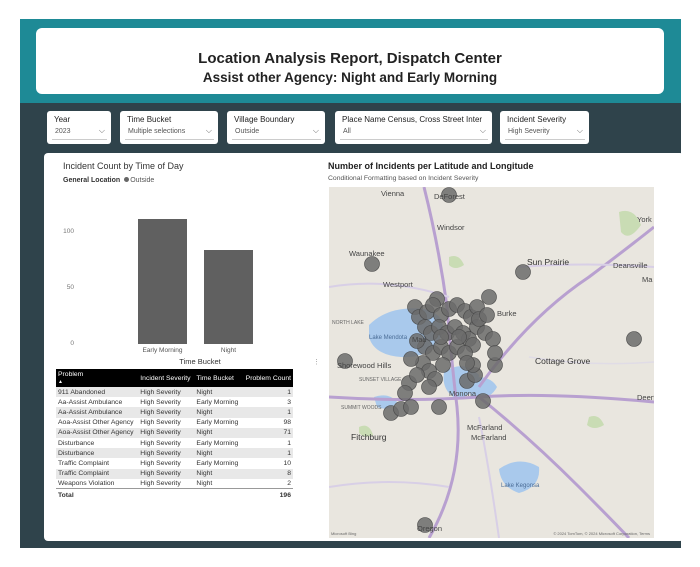 This screenshot has height=567, width=700. Describe the element at coordinates (166, 378) in the screenshot. I see `column-header-severity: Incident Severity` at that location.